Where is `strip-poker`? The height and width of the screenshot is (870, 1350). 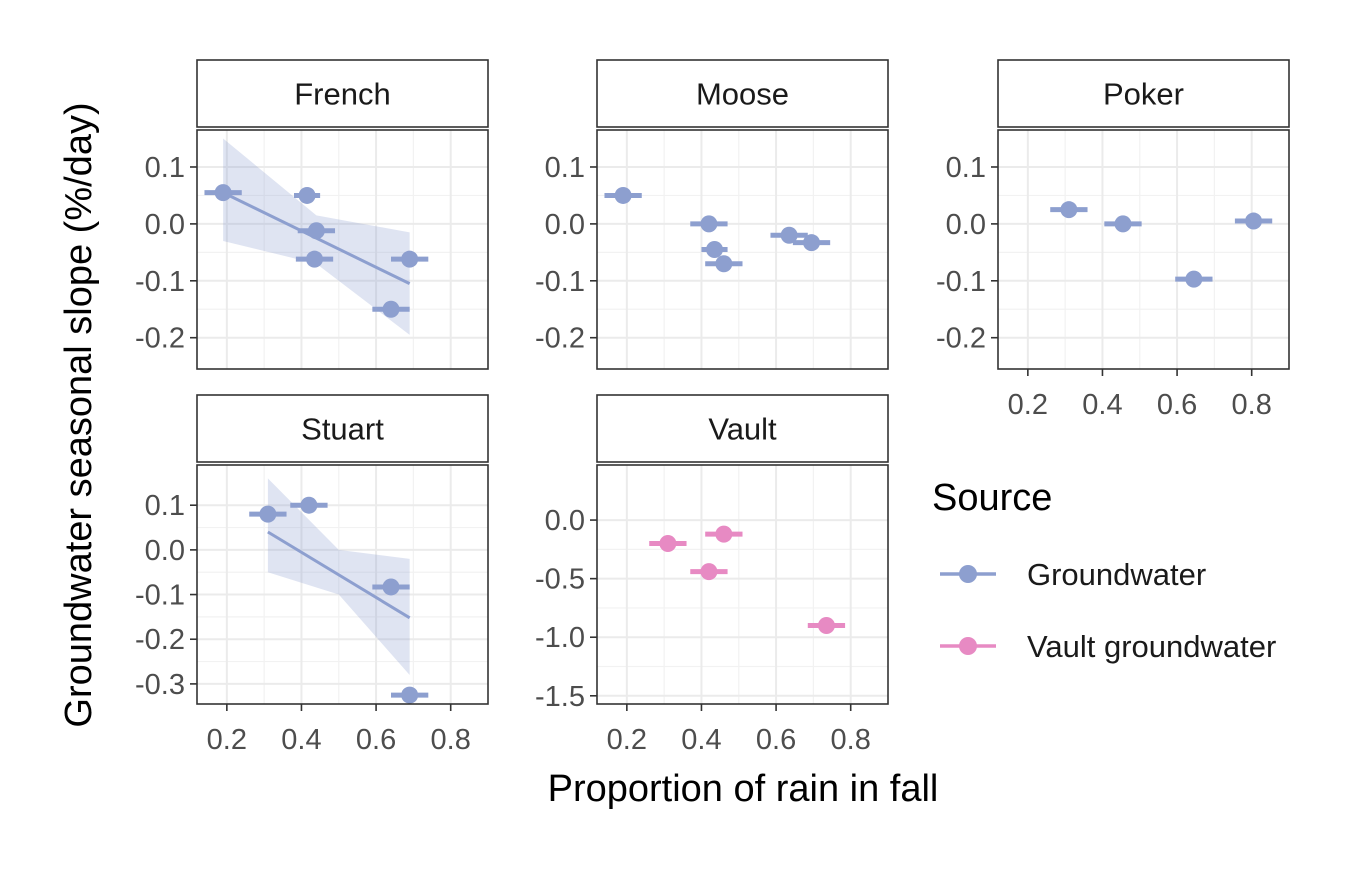 strip-poker is located at coordinates (1143, 93).